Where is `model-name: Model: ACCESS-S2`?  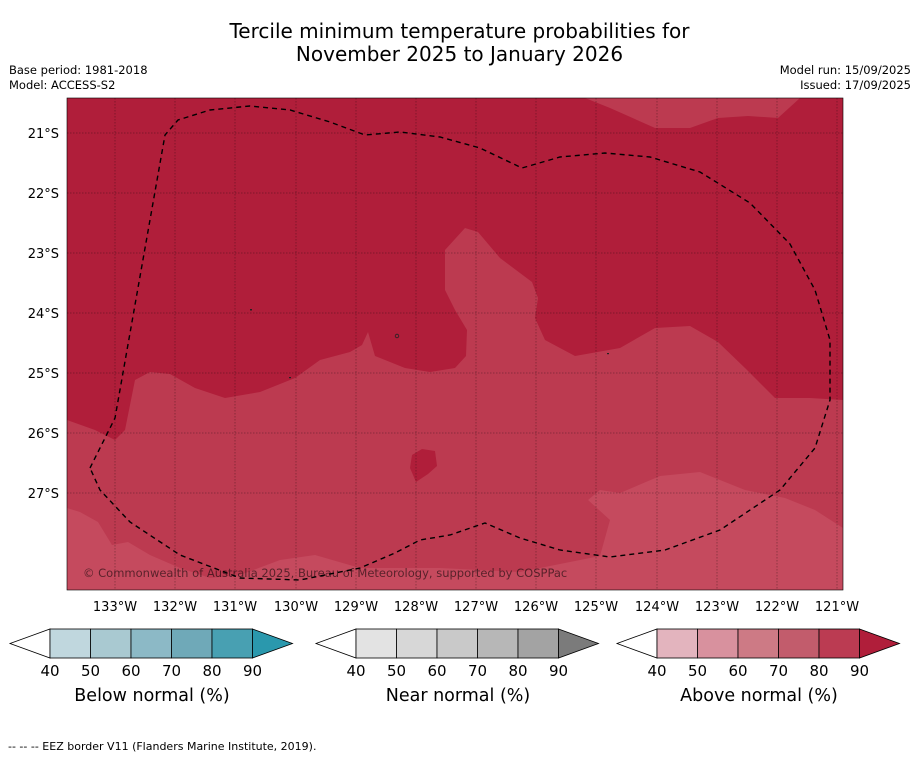 model-name: Model: ACCESS-S2 is located at coordinates (62, 85).